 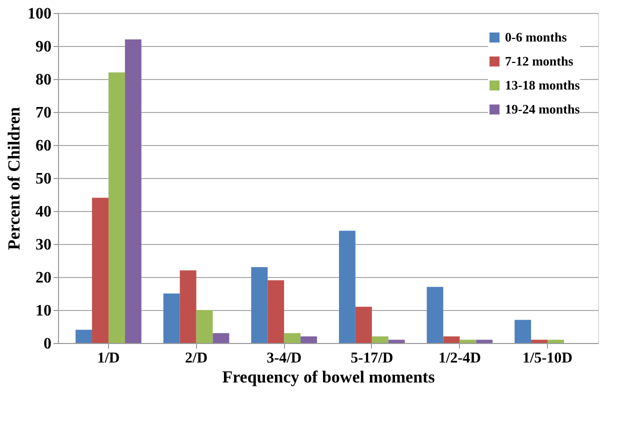 I want to click on y-tick-label: 0, so click(x=48, y=344).